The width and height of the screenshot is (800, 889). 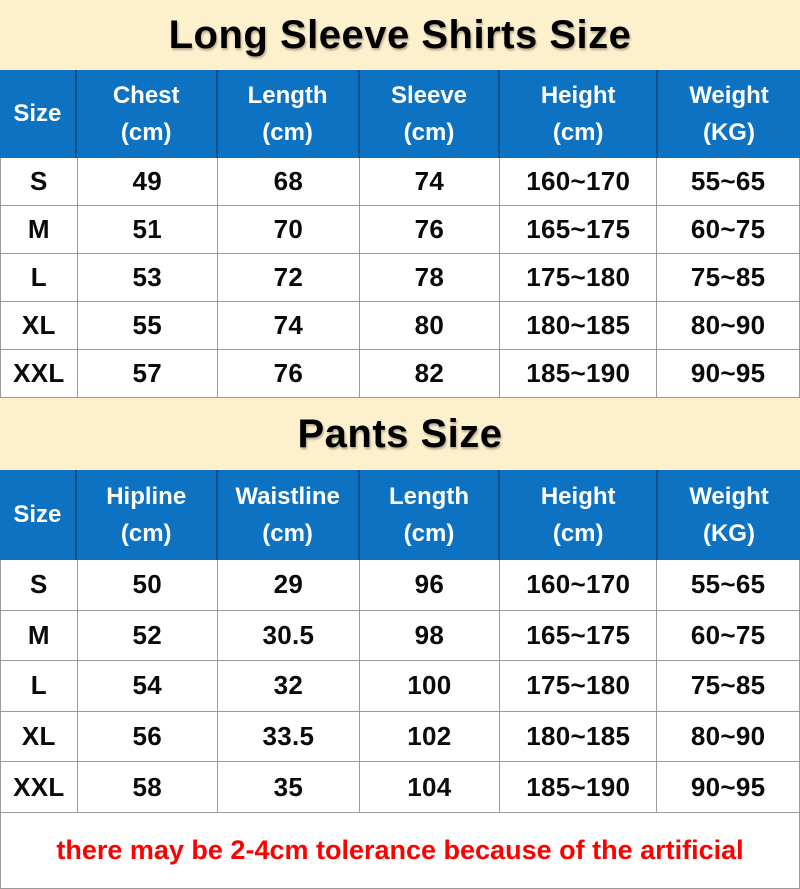 What do you see at coordinates (39, 736) in the screenshot?
I see `size-cell: XL` at bounding box center [39, 736].